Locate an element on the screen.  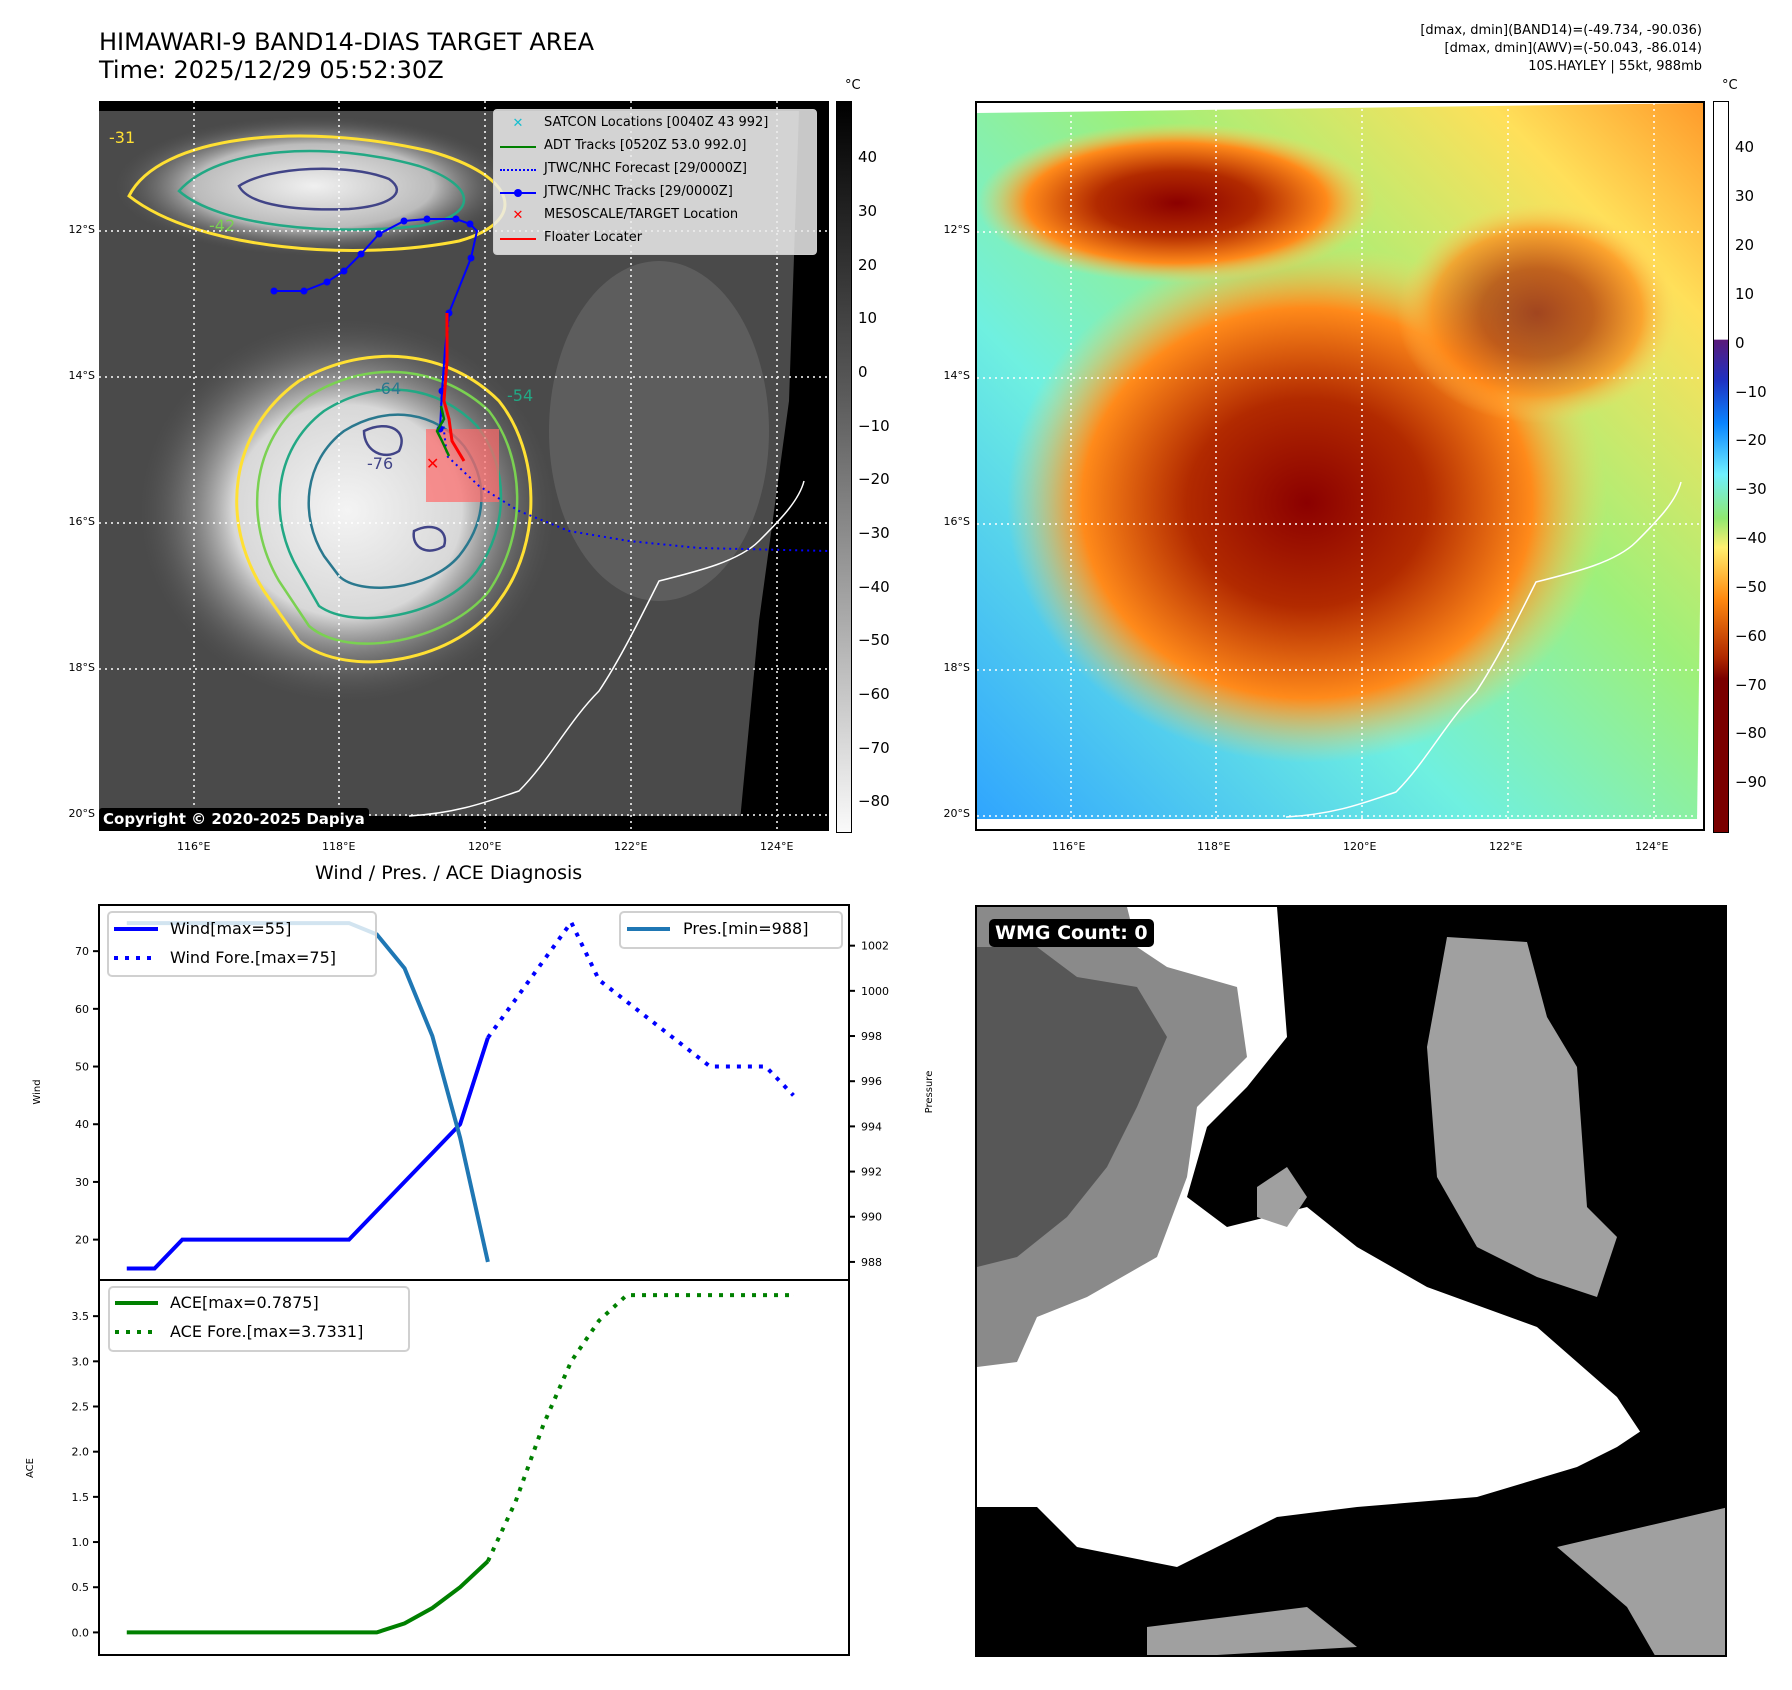
coastline is located at coordinates (606, 648).